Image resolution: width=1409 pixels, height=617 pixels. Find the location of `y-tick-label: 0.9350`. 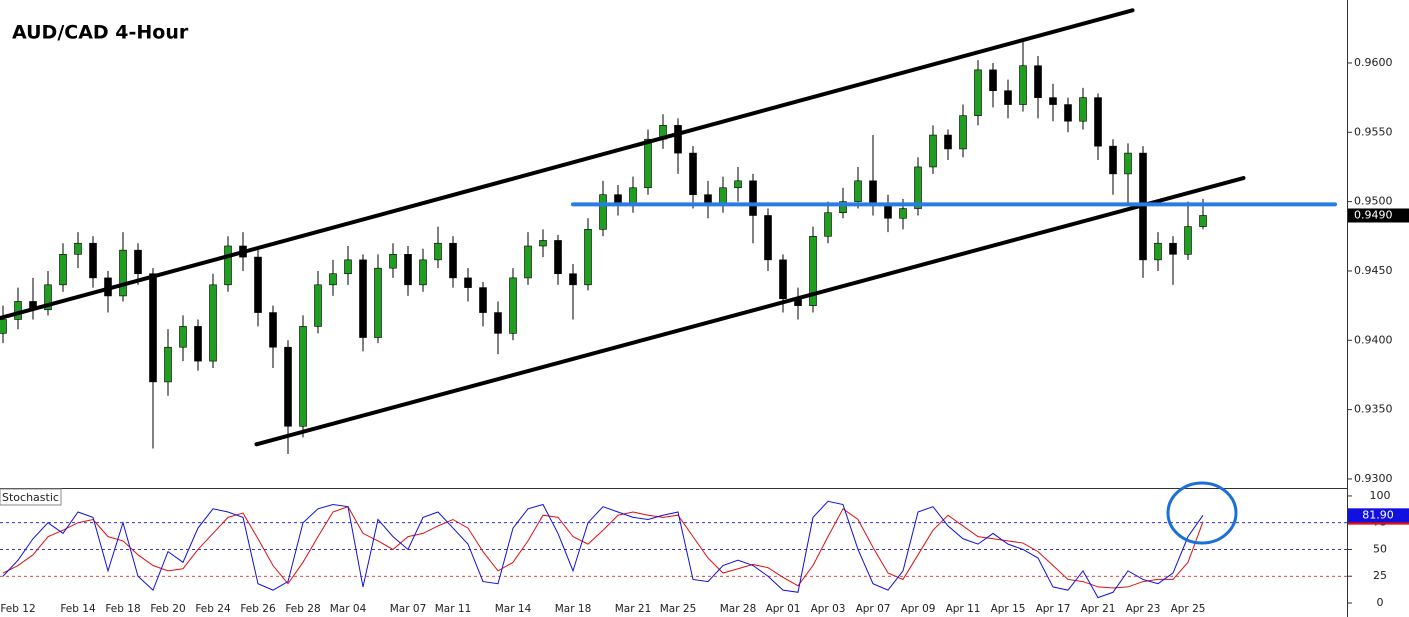

y-tick-label: 0.9350 is located at coordinates (1373, 409).